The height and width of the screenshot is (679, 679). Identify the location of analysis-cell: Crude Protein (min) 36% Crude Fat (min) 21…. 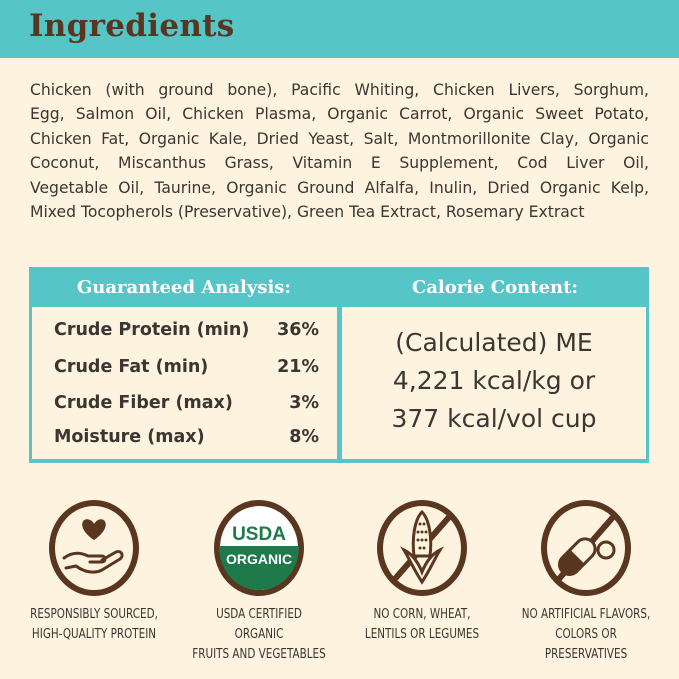
(184, 383).